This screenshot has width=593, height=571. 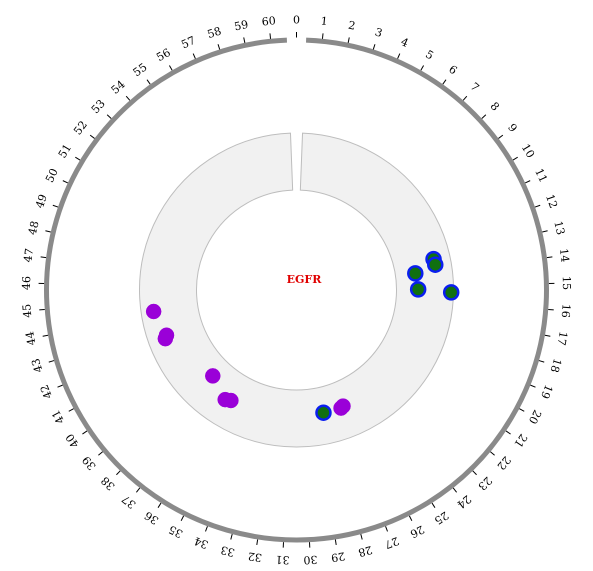 I want to click on axis-tick-label: 59, so click(x=241, y=26).